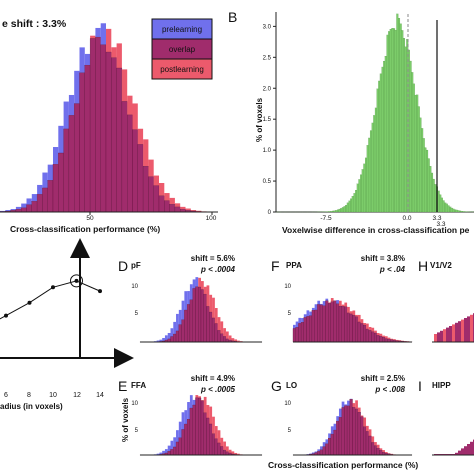 This screenshot has height=474, width=474. What do you see at coordinates (134, 404) in the screenshot?
I see `panel-e-y-tick: 10` at bounding box center [134, 404].